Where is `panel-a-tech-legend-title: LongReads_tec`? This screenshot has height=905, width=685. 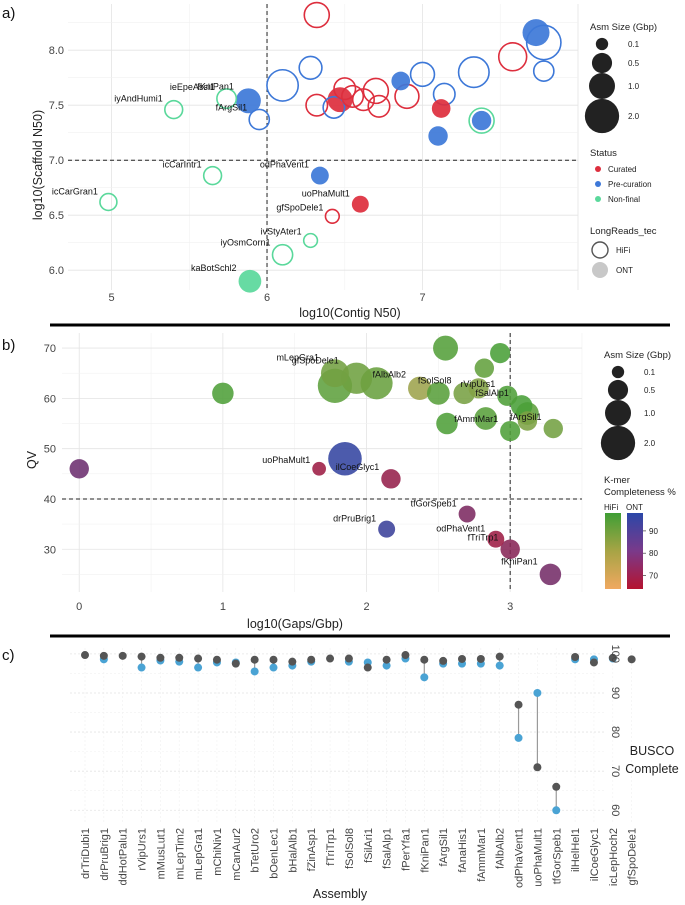
panel-a-tech-legend-title: LongReads_tec is located at coordinates (623, 231).